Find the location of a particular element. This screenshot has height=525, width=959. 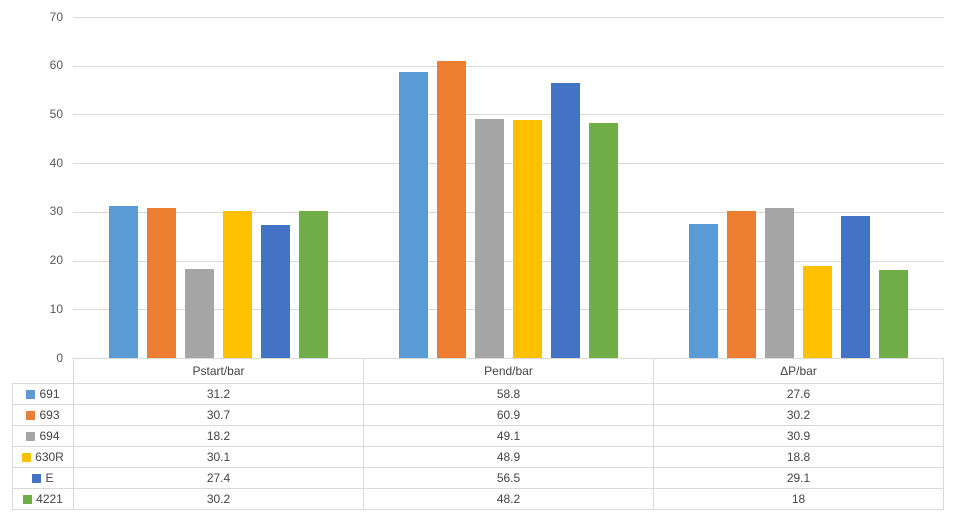

legend-cell: 694 is located at coordinates (43, 436).